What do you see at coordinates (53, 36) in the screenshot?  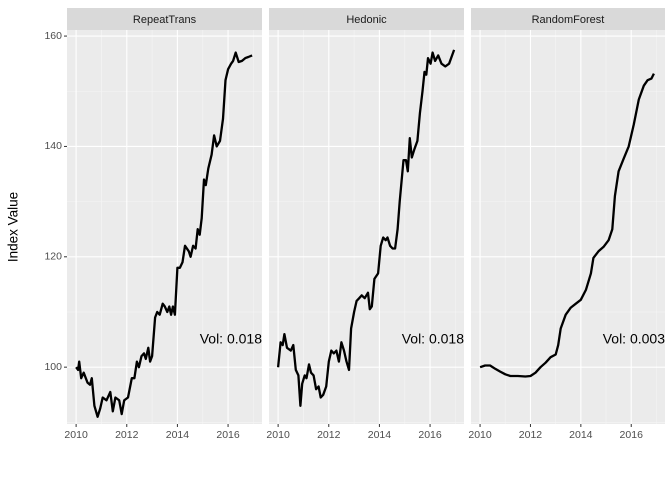 I see `y-tick-label: 160` at bounding box center [53, 36].